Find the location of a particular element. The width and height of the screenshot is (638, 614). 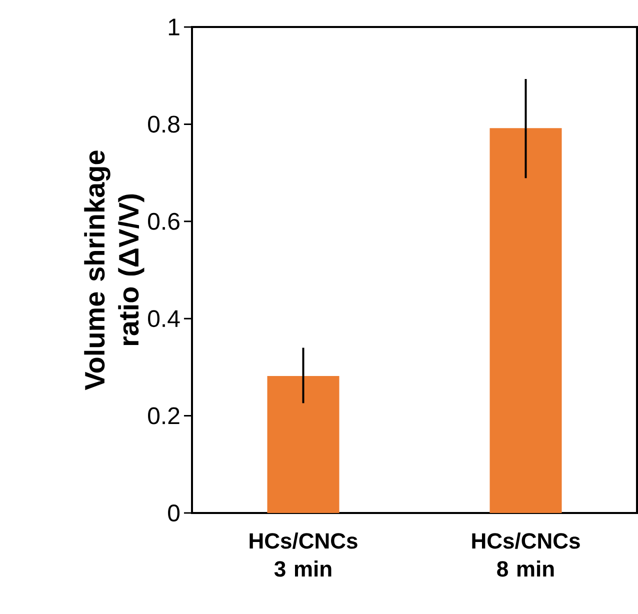

y-tick-label: 0 is located at coordinates (174, 513).